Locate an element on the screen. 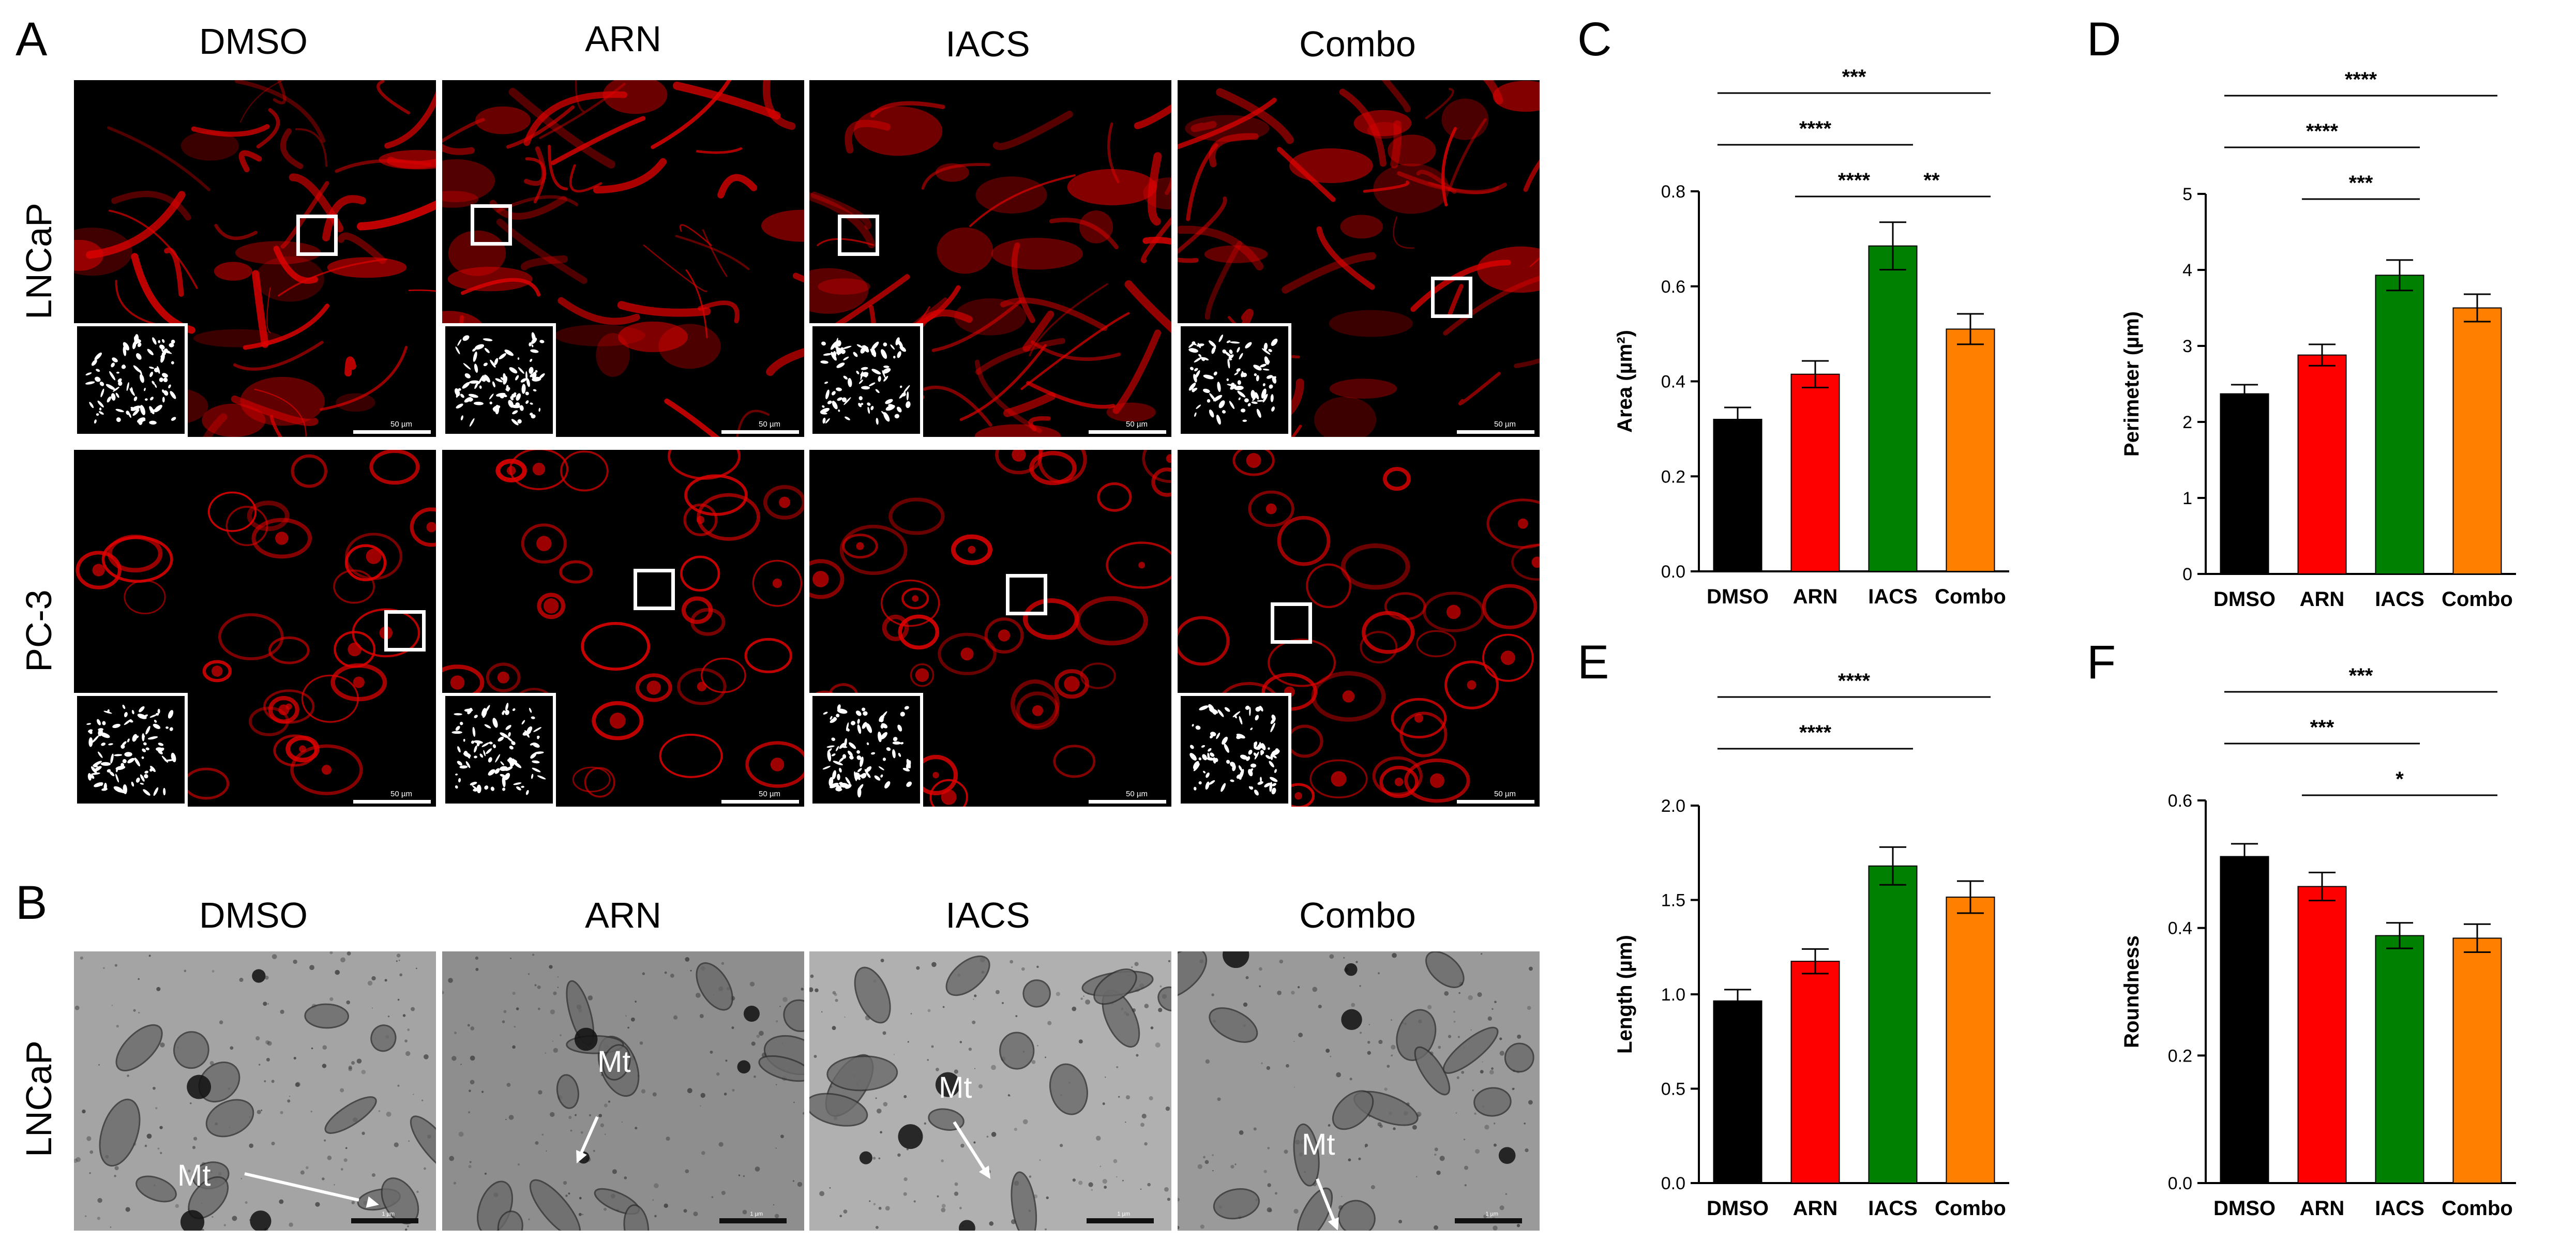 The height and width of the screenshot is (1242, 2576). panel-b-col-iacs: IACS is located at coordinates (987, 915).